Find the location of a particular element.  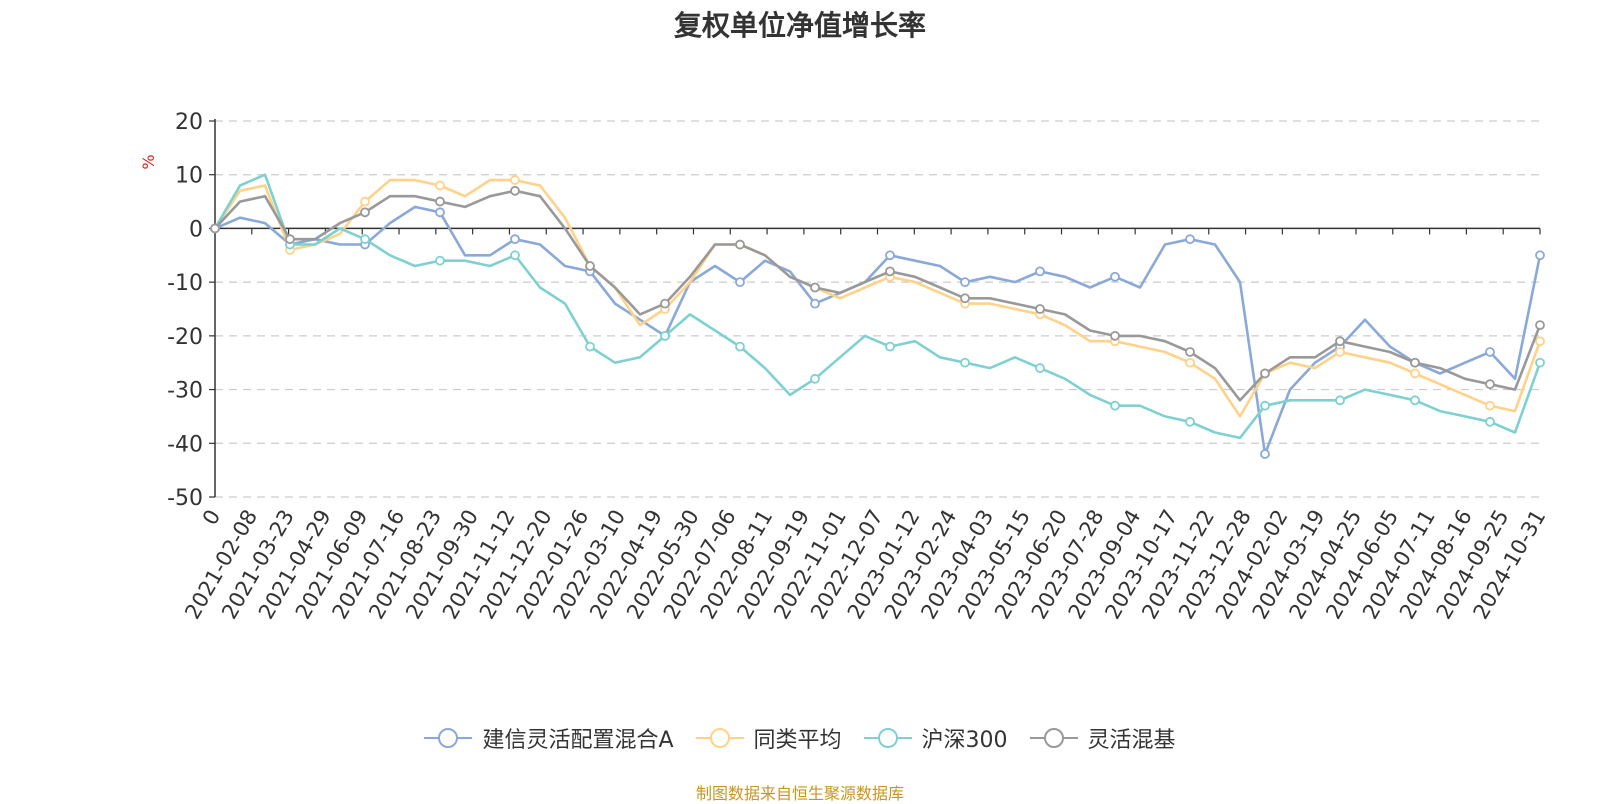

y-axis-label: % is located at coordinates (148, 161).